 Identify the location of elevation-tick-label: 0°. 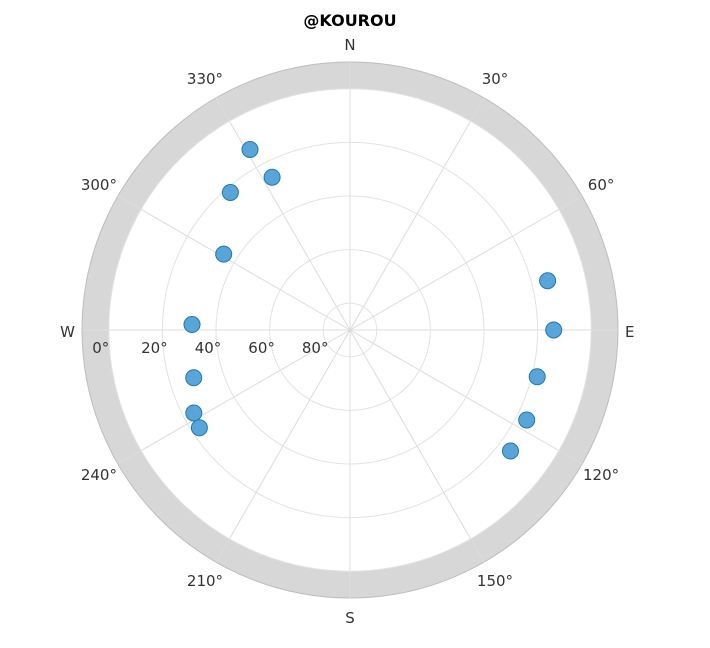
(100, 348).